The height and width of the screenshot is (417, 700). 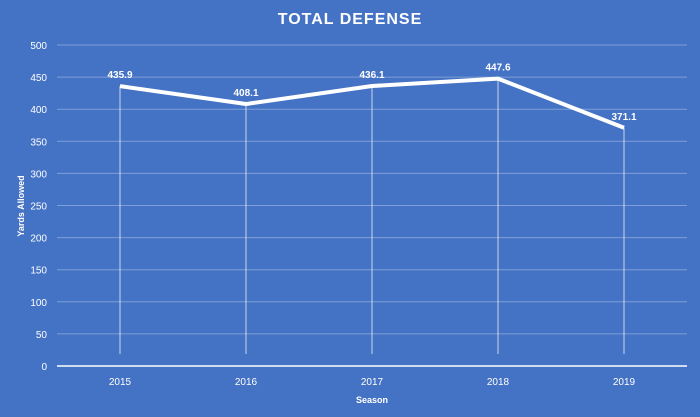 I want to click on chart-title: TOTAL DEFENSE, so click(x=350, y=19).